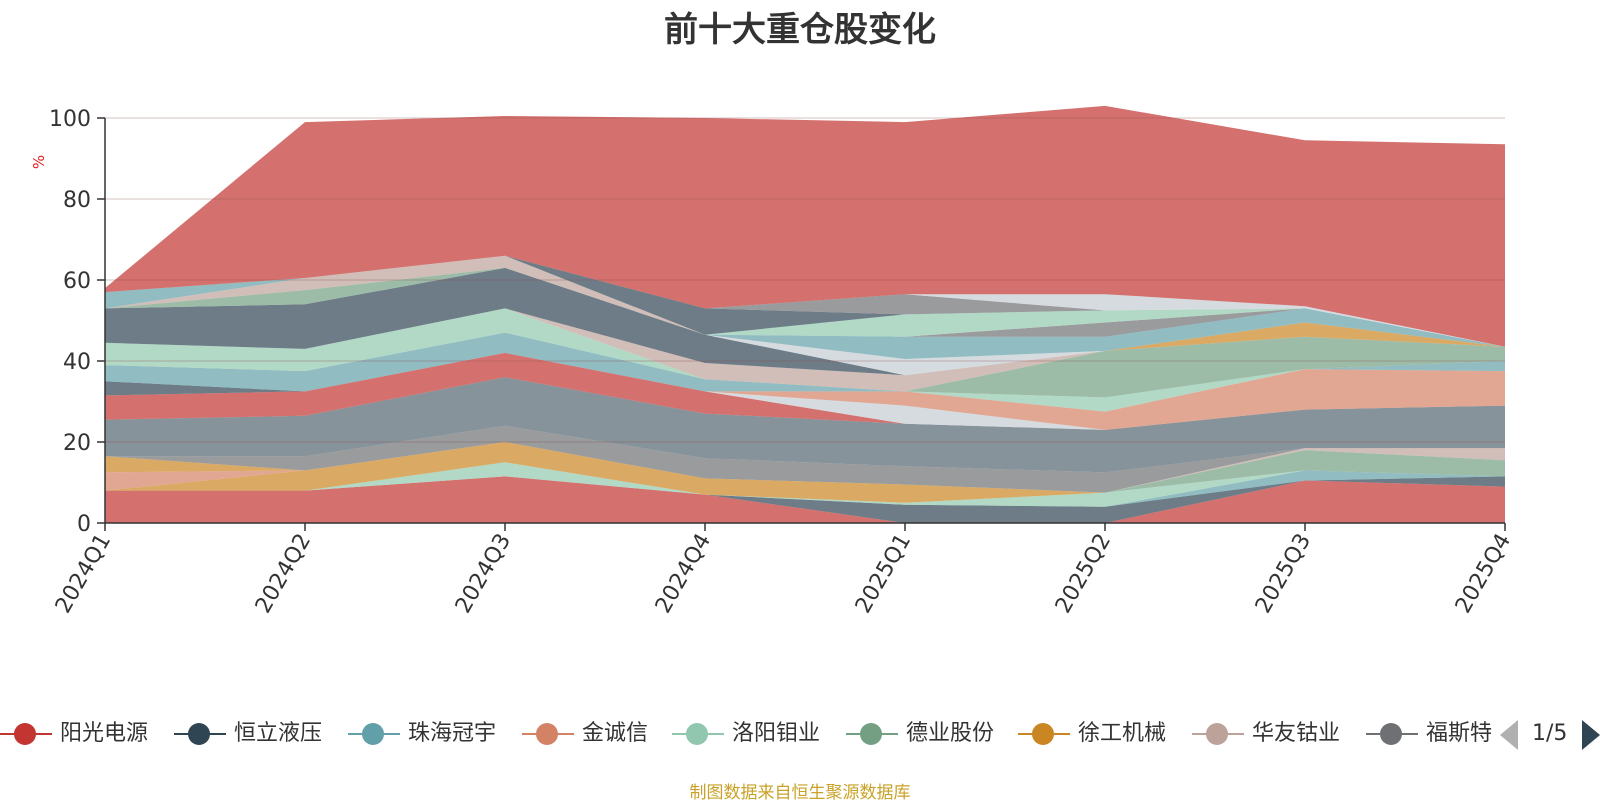  Describe the element at coordinates (776, 733) in the screenshot. I see `legend-label: 洛阳钼业` at that location.